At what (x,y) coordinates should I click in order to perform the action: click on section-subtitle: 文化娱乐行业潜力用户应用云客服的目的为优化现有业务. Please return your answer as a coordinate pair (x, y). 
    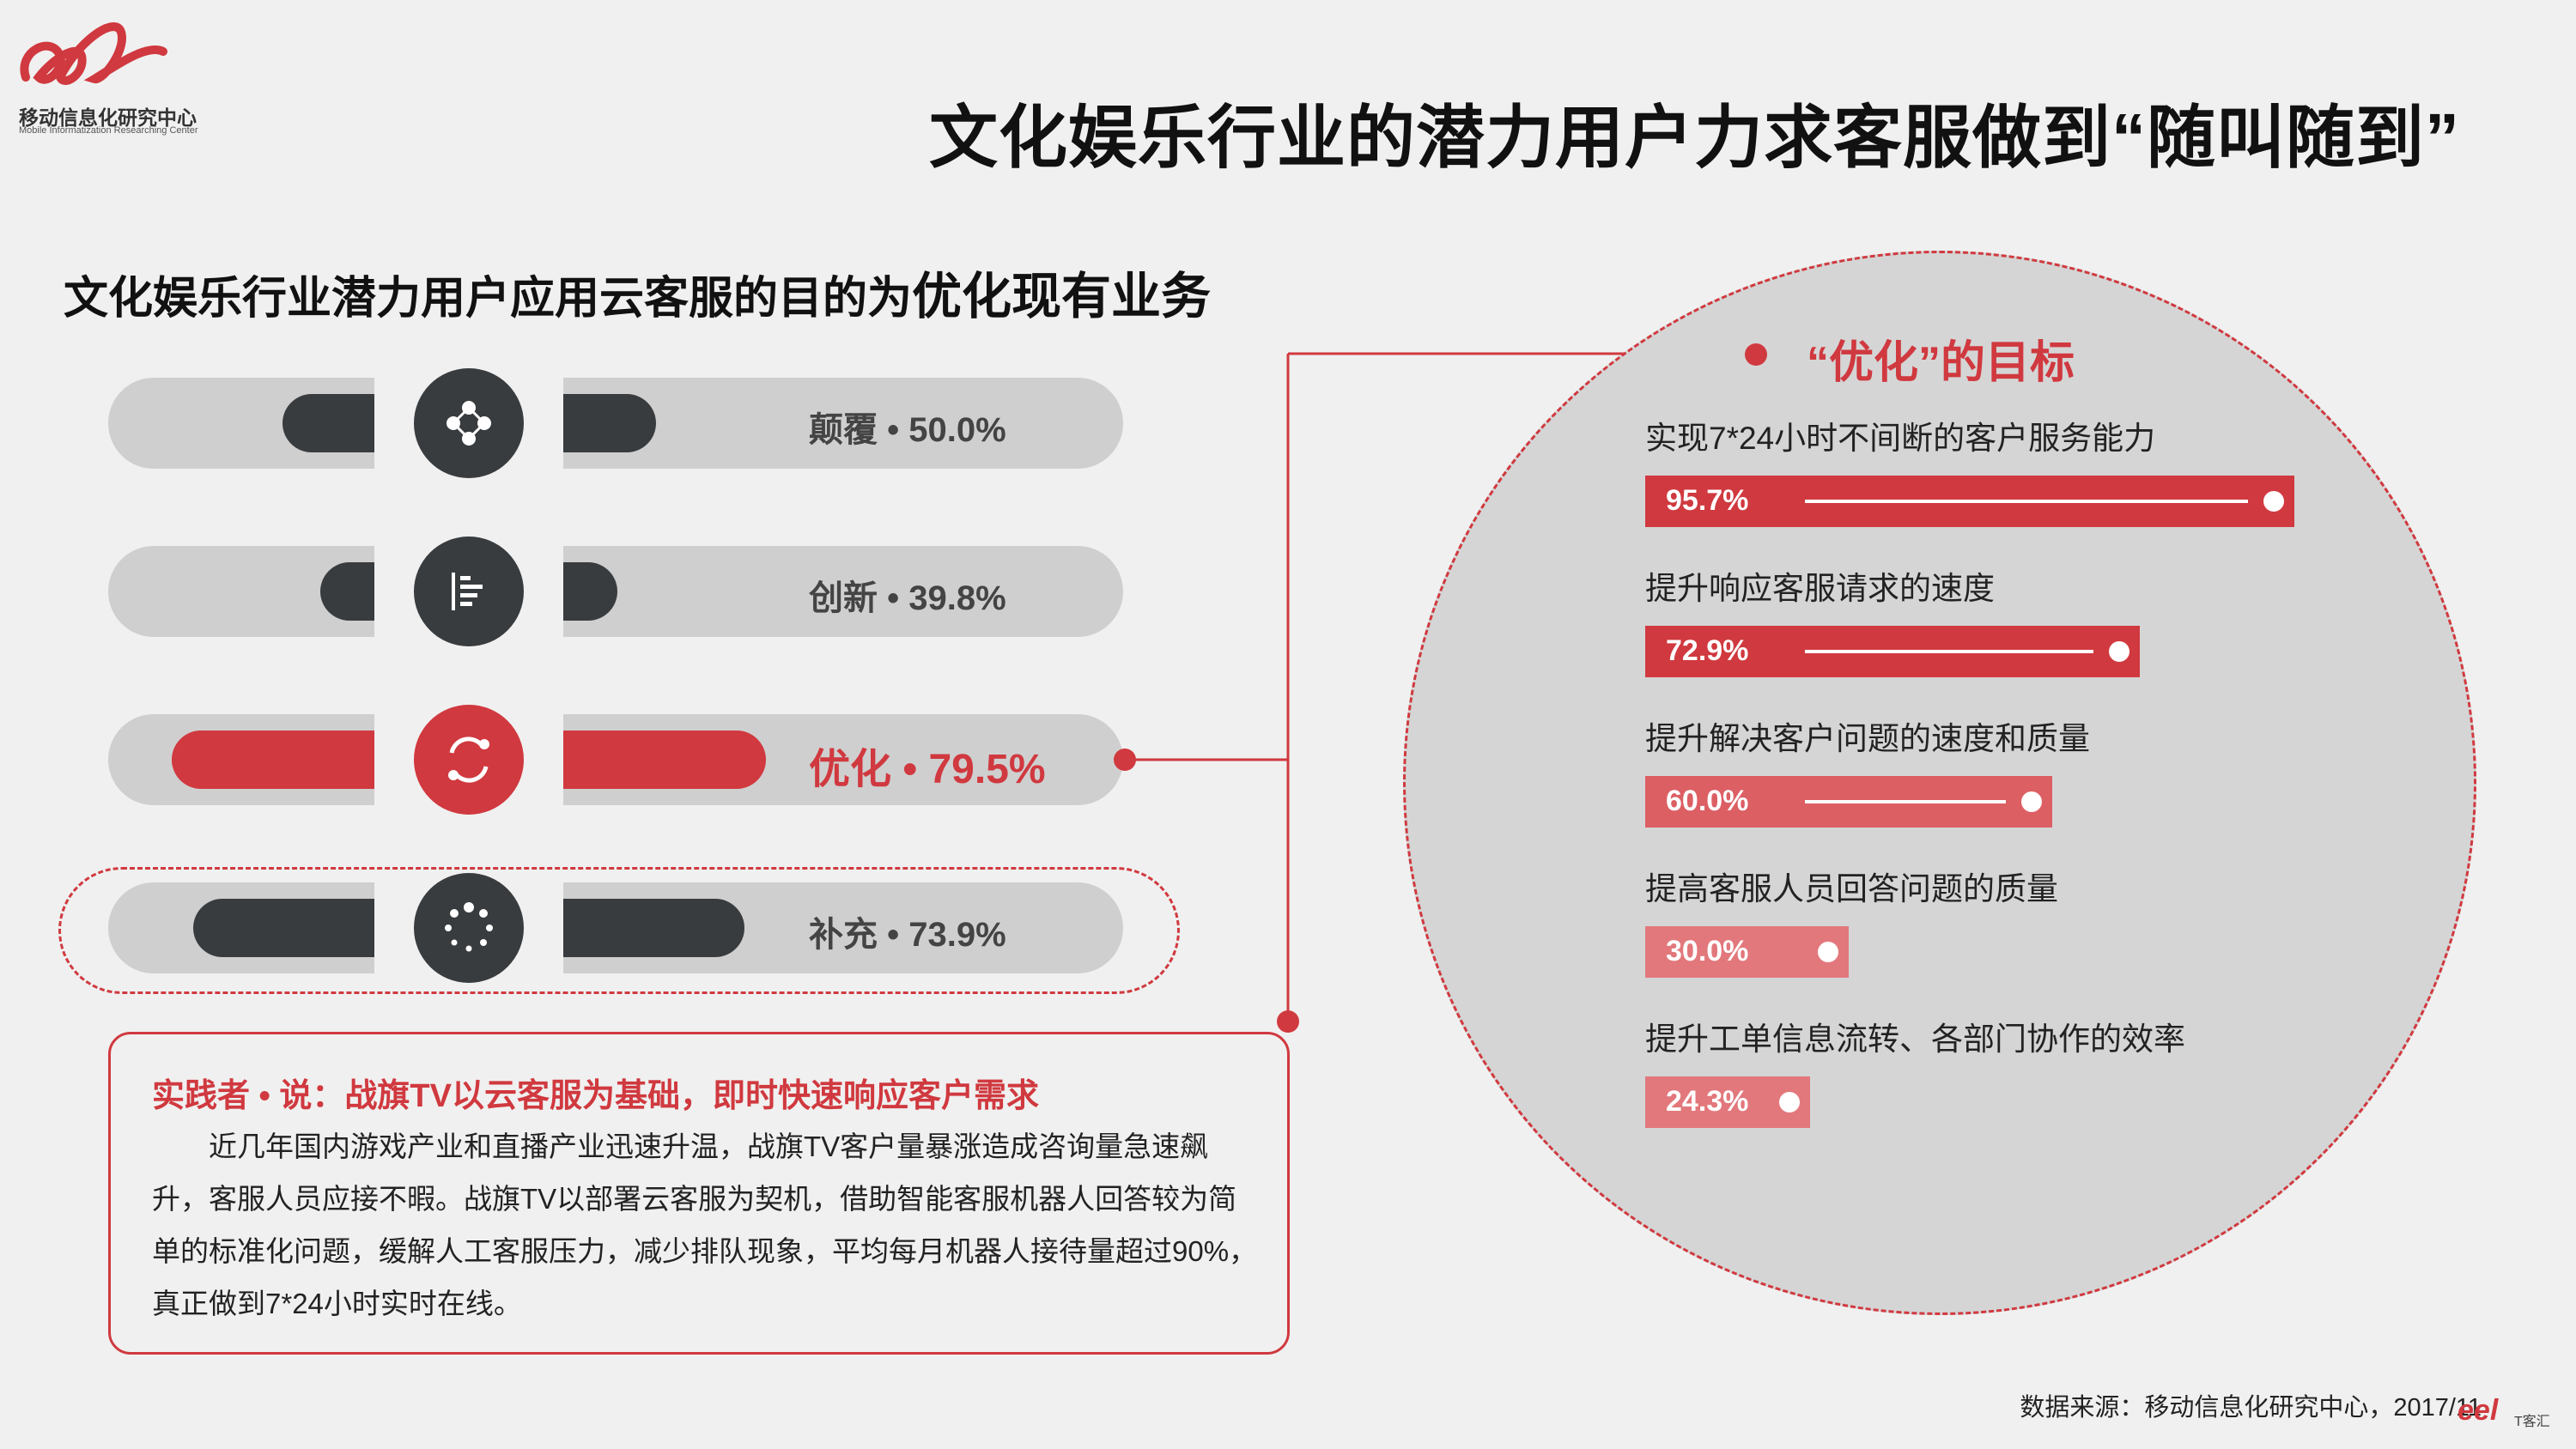
    Looking at the image, I should click on (638, 292).